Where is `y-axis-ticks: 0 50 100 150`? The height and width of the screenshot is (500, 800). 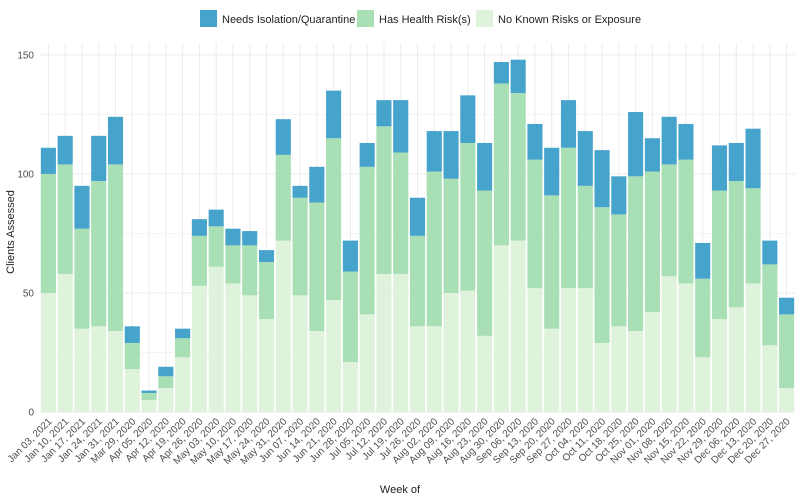
y-axis-ticks: 0 50 100 150 is located at coordinates (25, 234).